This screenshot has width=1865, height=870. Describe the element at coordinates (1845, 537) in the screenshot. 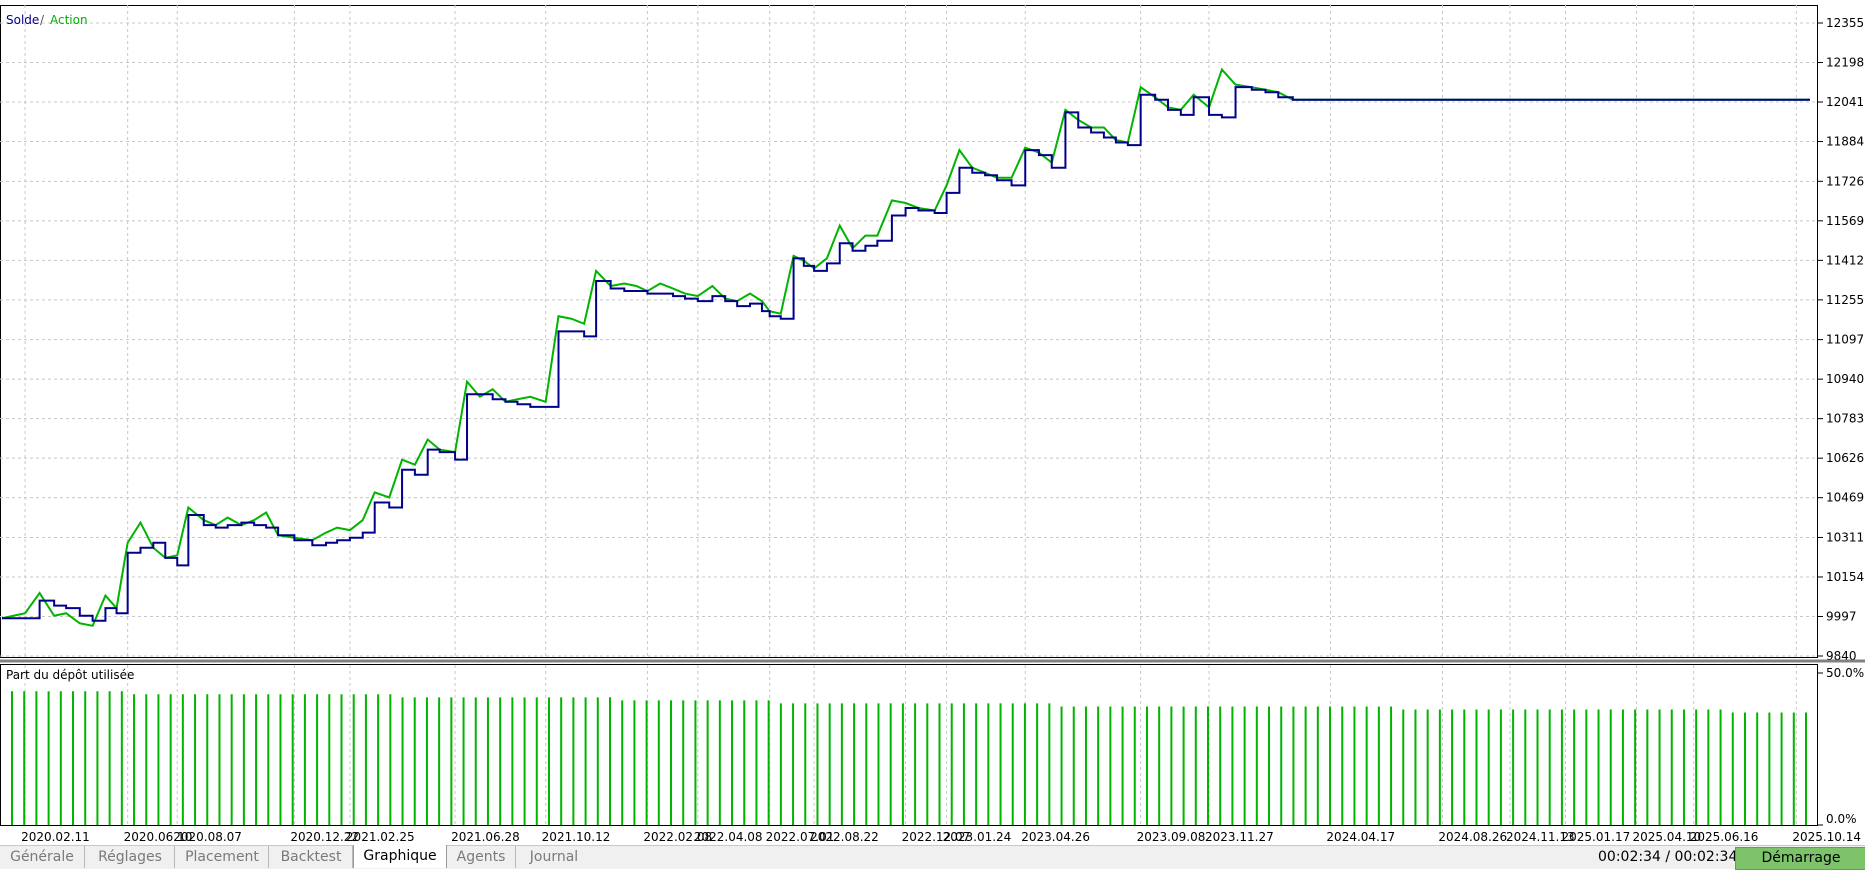

I see `y-tick-label: 10311` at that location.